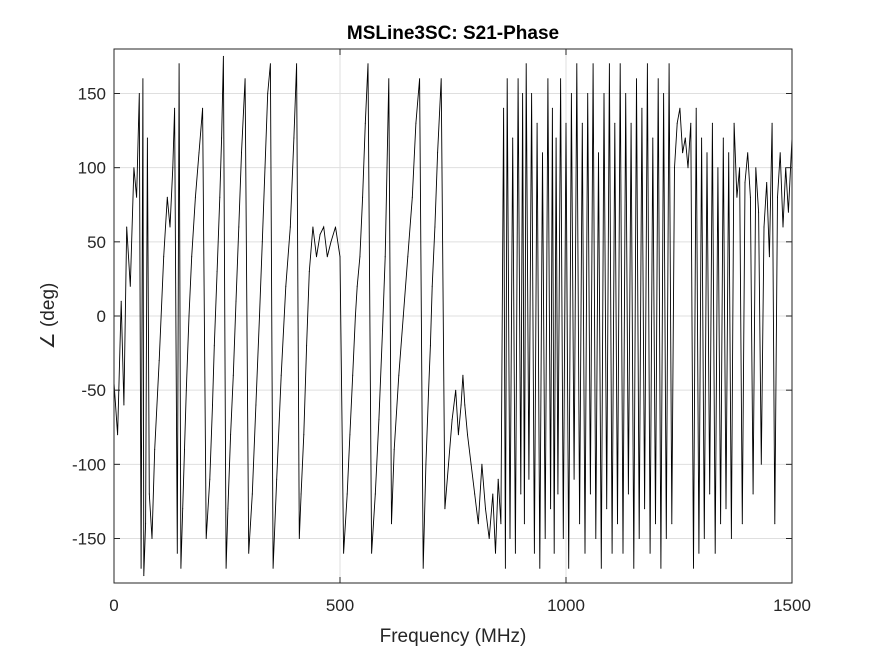 The height and width of the screenshot is (656, 875). What do you see at coordinates (89, 464) in the screenshot?
I see `y-tick-label: -100` at bounding box center [89, 464].